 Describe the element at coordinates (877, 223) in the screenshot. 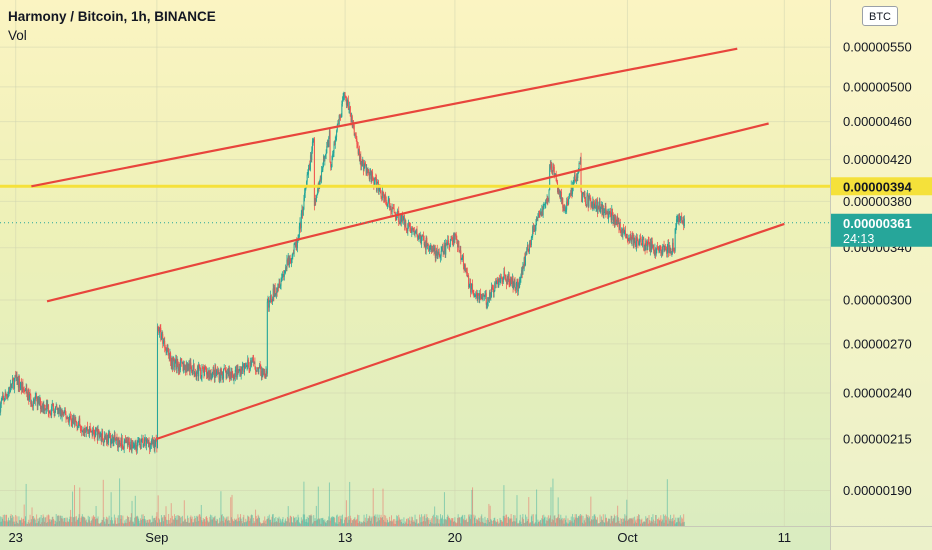

I see `last-price-label: 0.00000361` at that location.